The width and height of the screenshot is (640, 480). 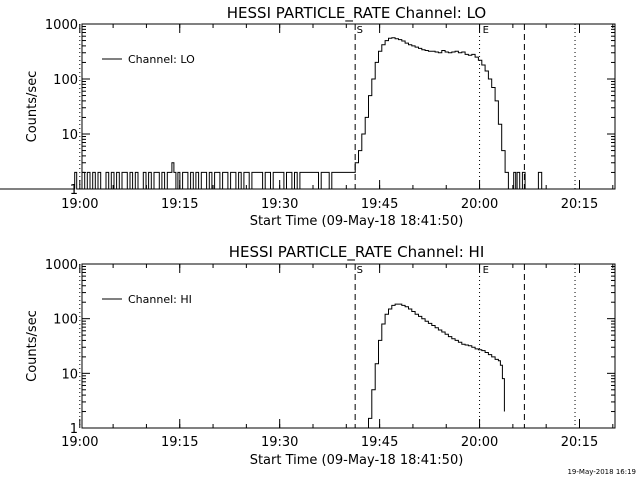 What do you see at coordinates (357, 252) in the screenshot?
I see `chart-title: HESSI PARTICLE_RATE Channel: HI` at bounding box center [357, 252].